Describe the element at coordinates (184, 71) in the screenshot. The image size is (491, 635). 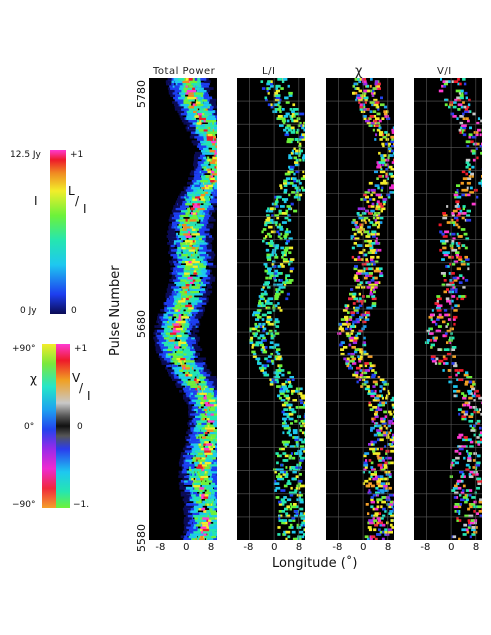
I see `panel-title-total-power: Total Power` at that location.